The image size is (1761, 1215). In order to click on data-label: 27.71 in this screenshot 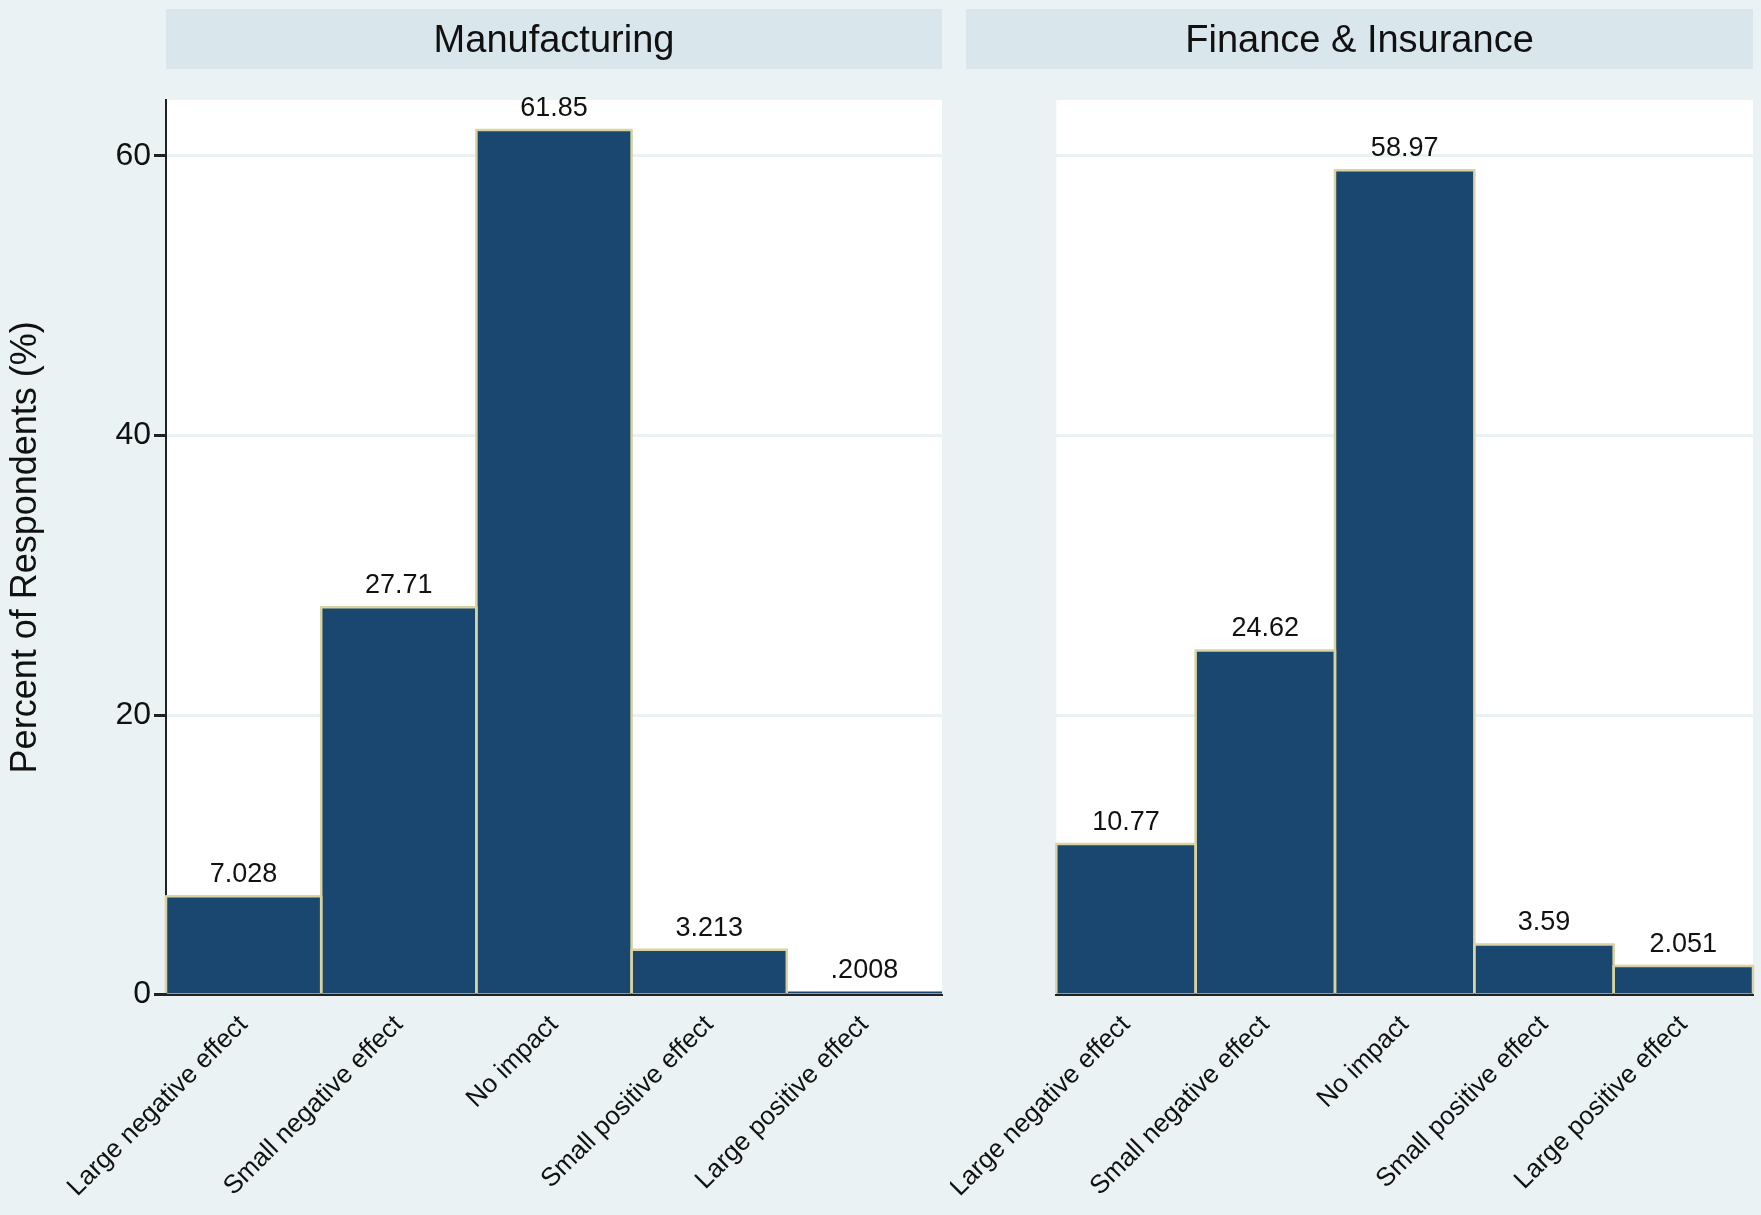, I will do `click(399, 584)`.